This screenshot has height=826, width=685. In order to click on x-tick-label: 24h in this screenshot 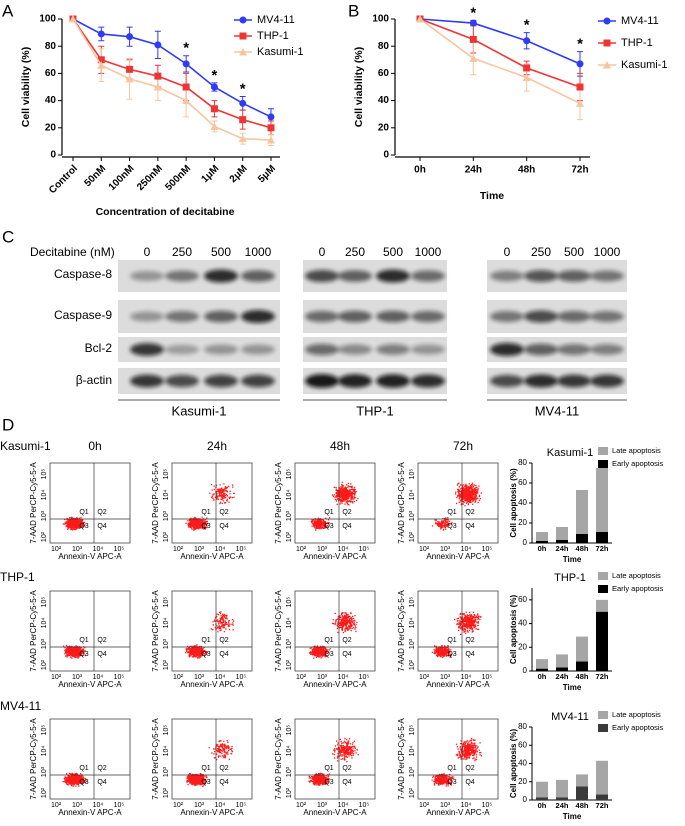, I will do `click(562, 676)`.